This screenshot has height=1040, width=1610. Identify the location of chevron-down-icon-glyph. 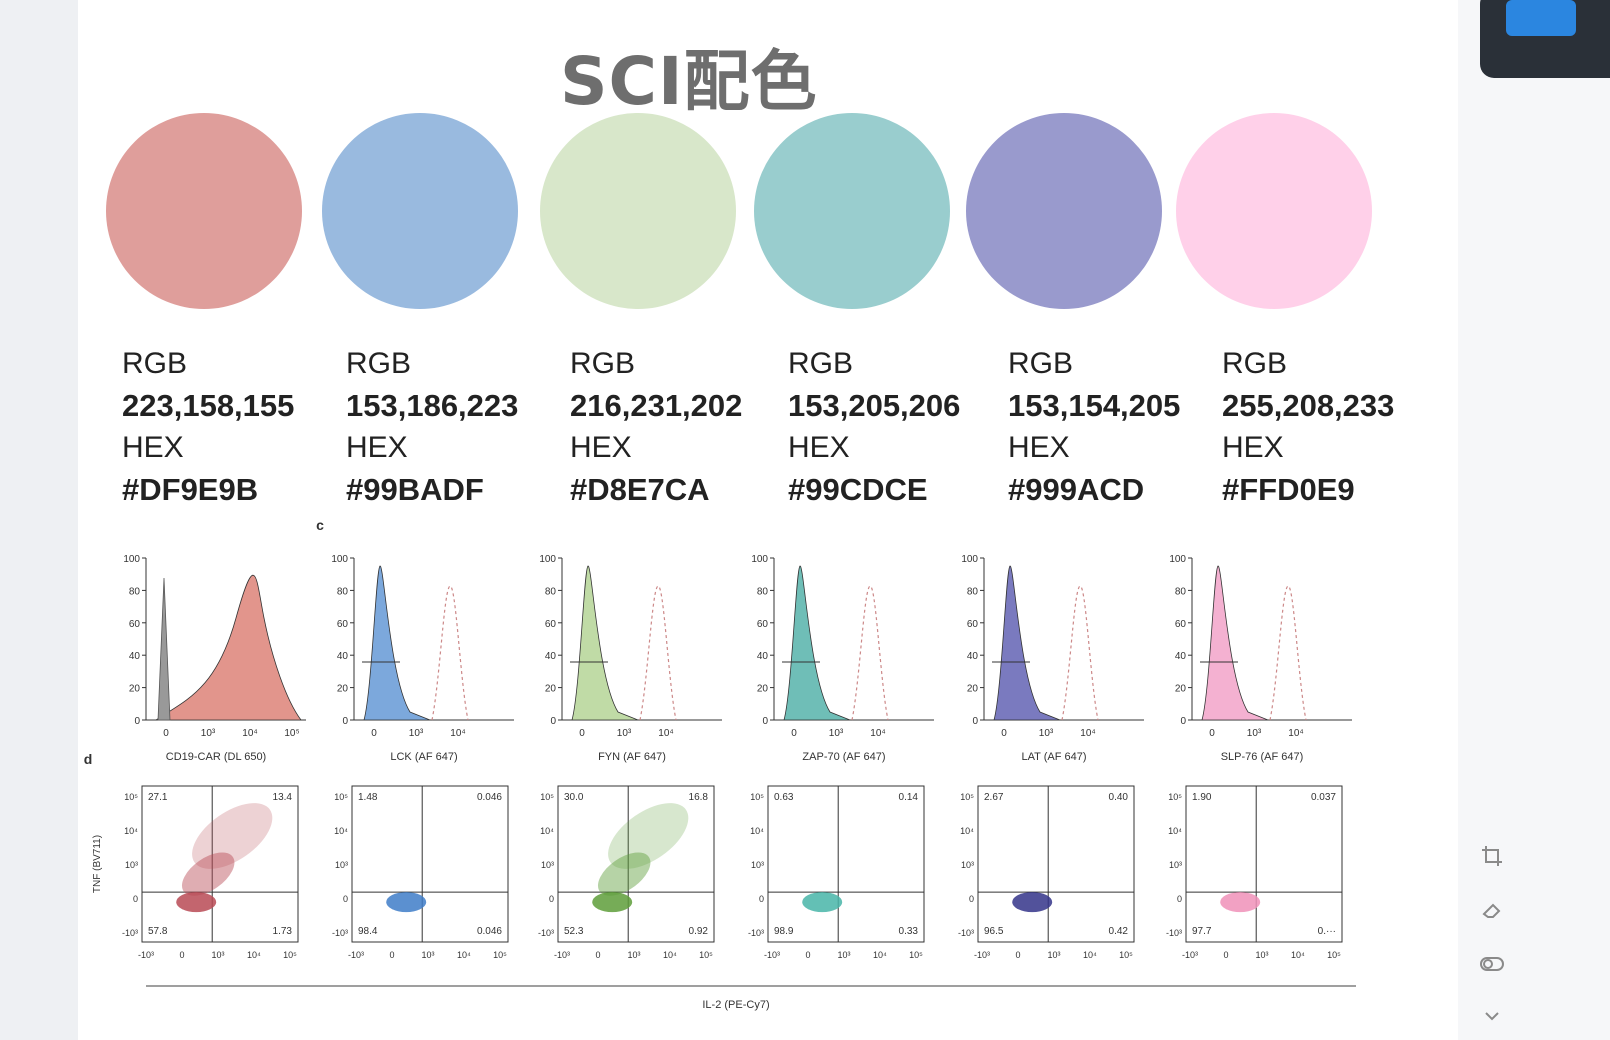
(1492, 1016).